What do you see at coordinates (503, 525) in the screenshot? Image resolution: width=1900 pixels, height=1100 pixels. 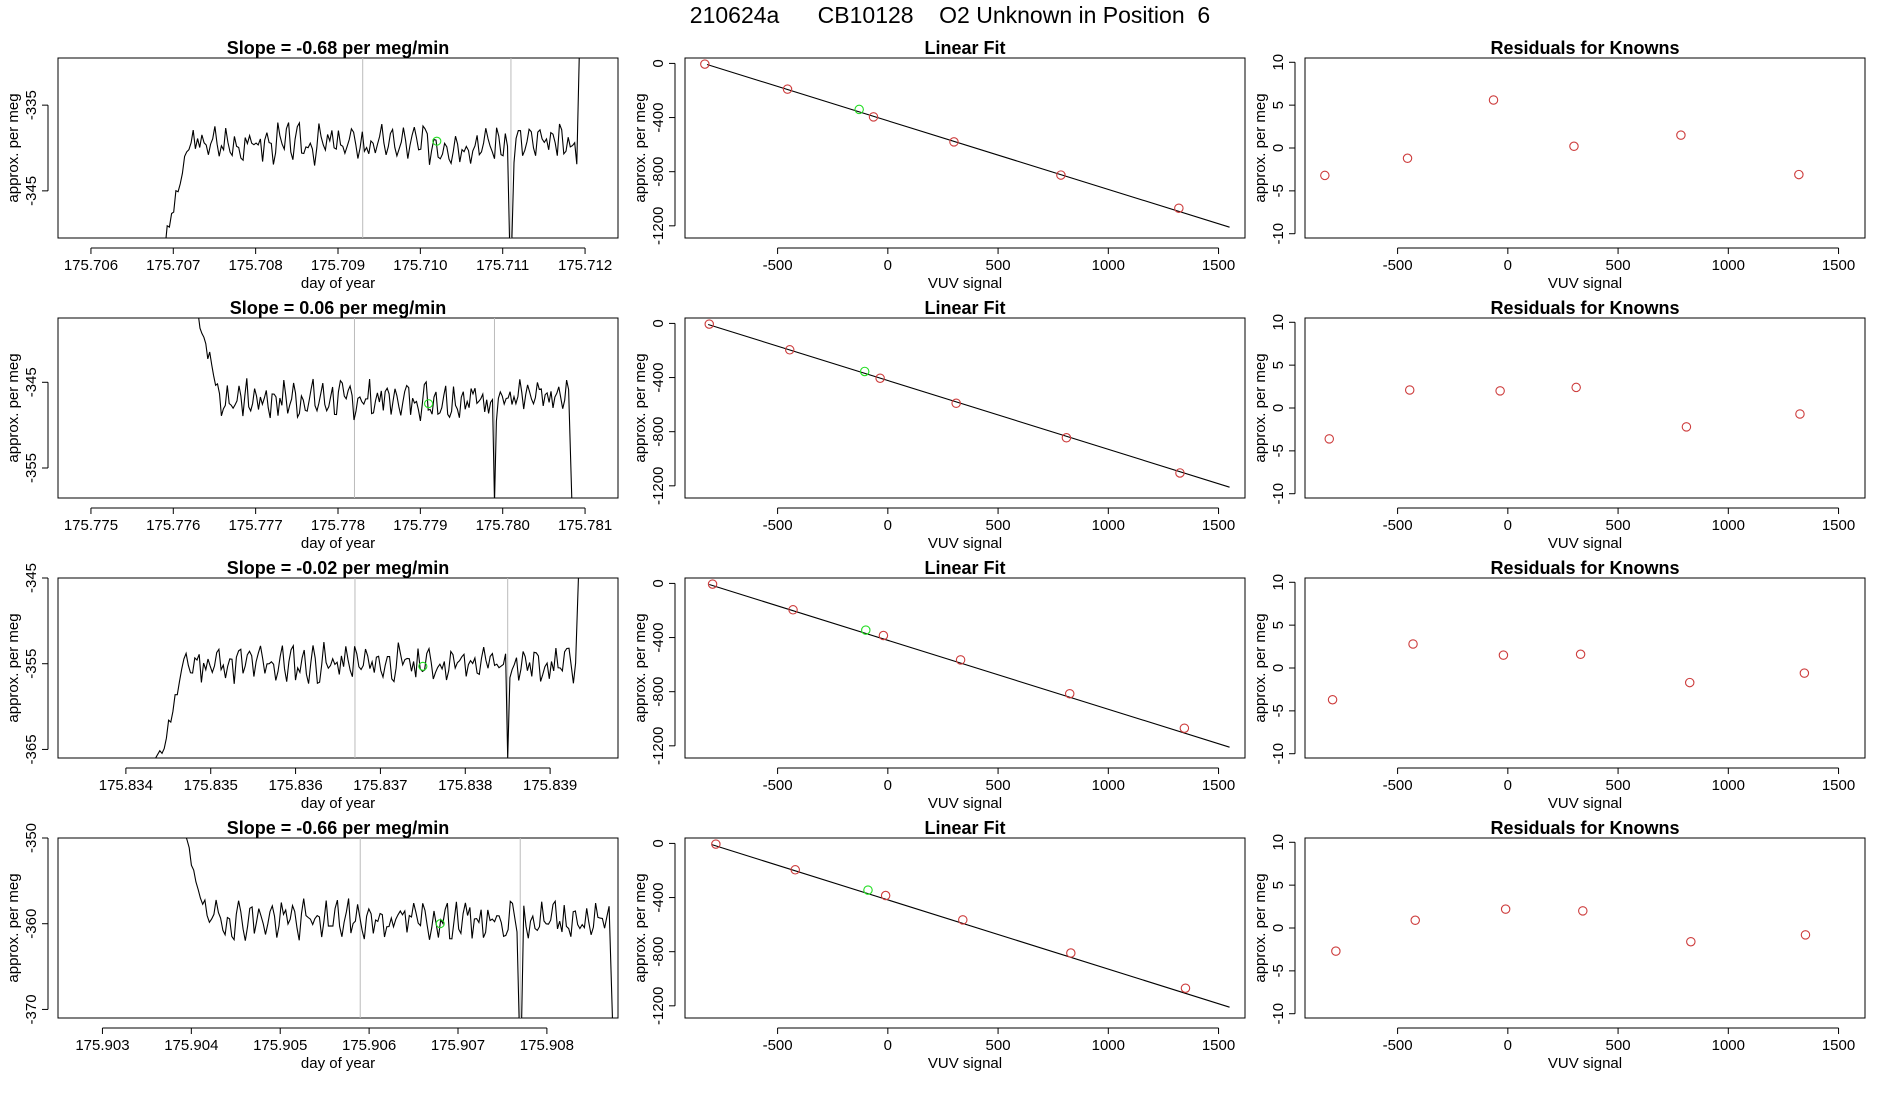 I see `x-tick-label: 175.780` at bounding box center [503, 525].